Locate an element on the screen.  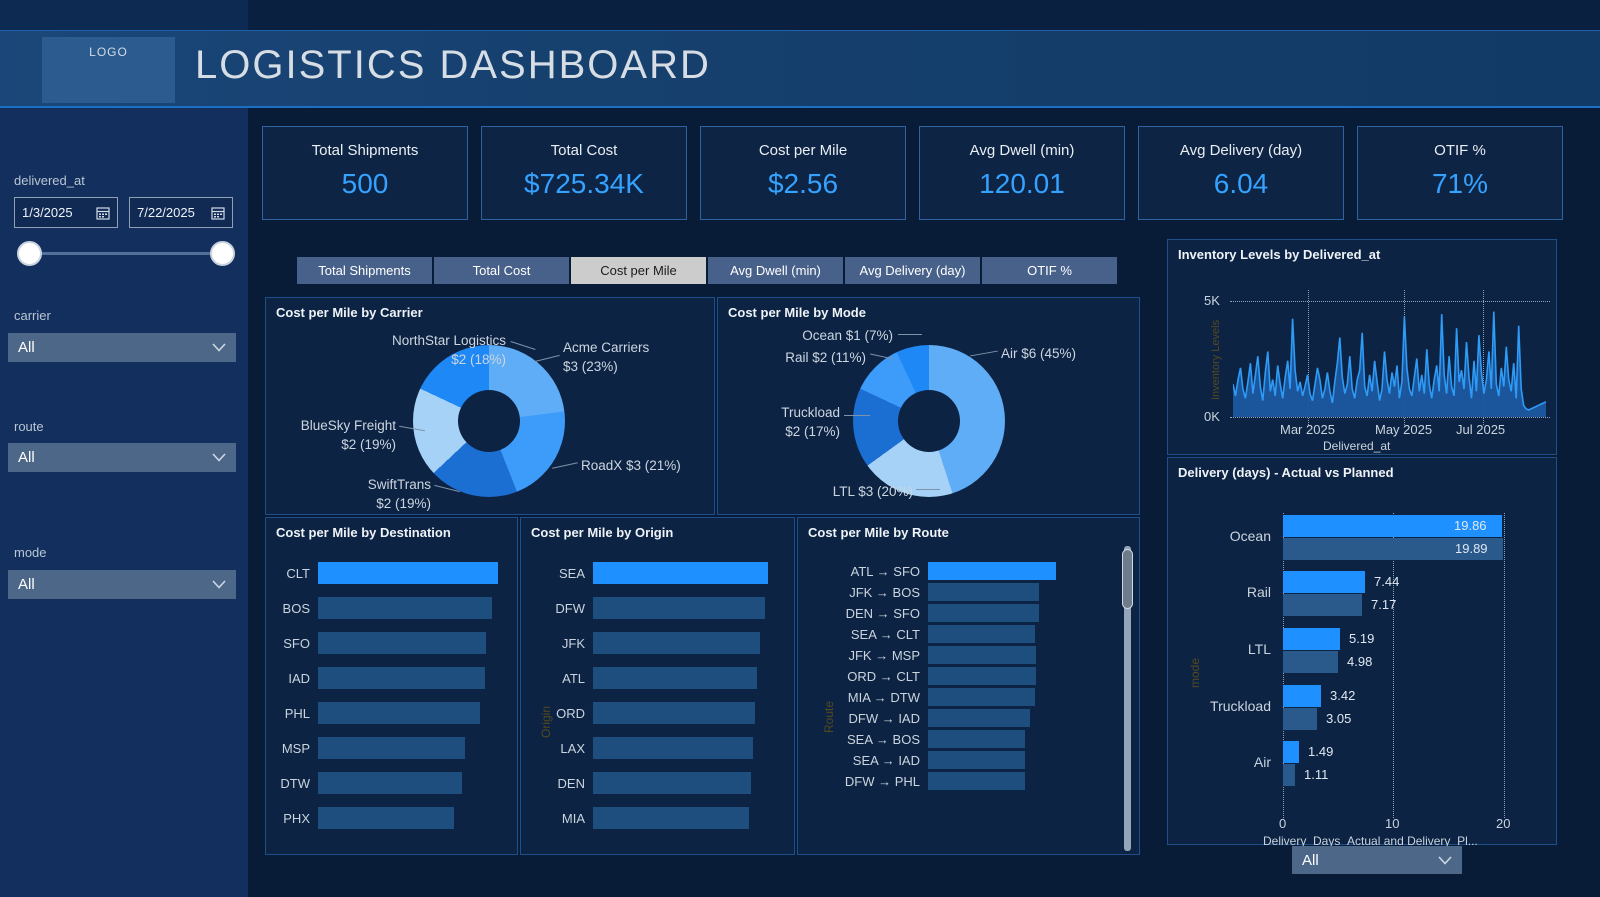
bar-row: LAX is located at coordinates (652, 748).